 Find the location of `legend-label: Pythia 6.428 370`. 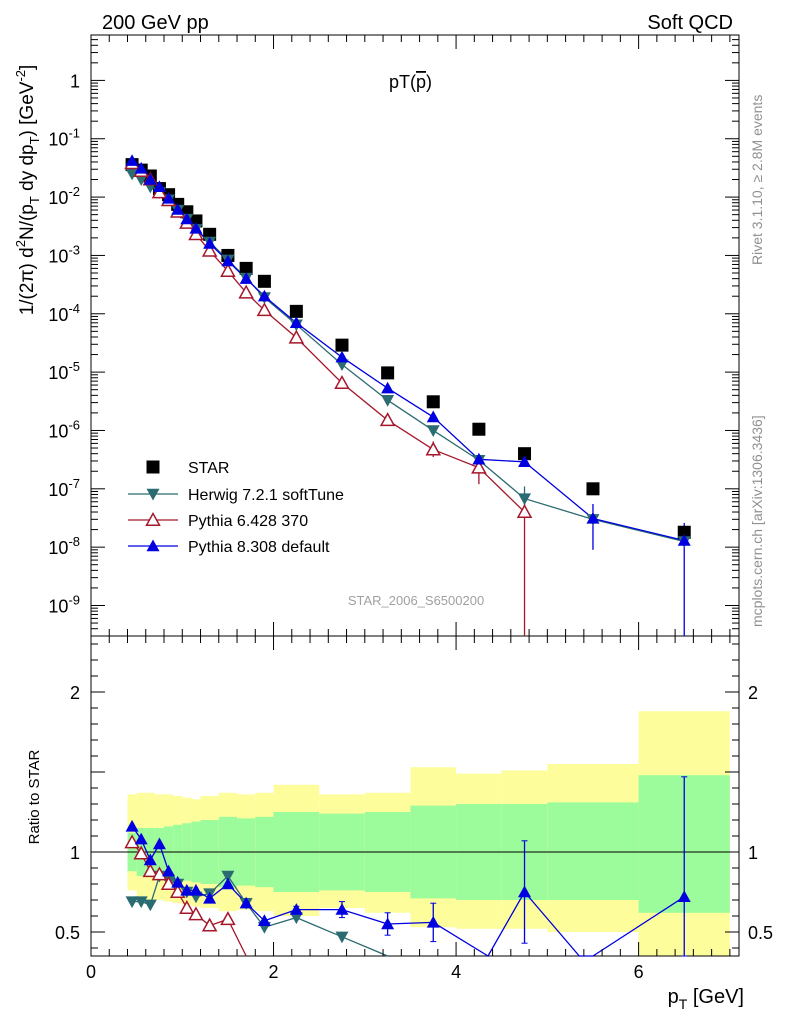

legend-label: Pythia 6.428 370 is located at coordinates (248, 521).